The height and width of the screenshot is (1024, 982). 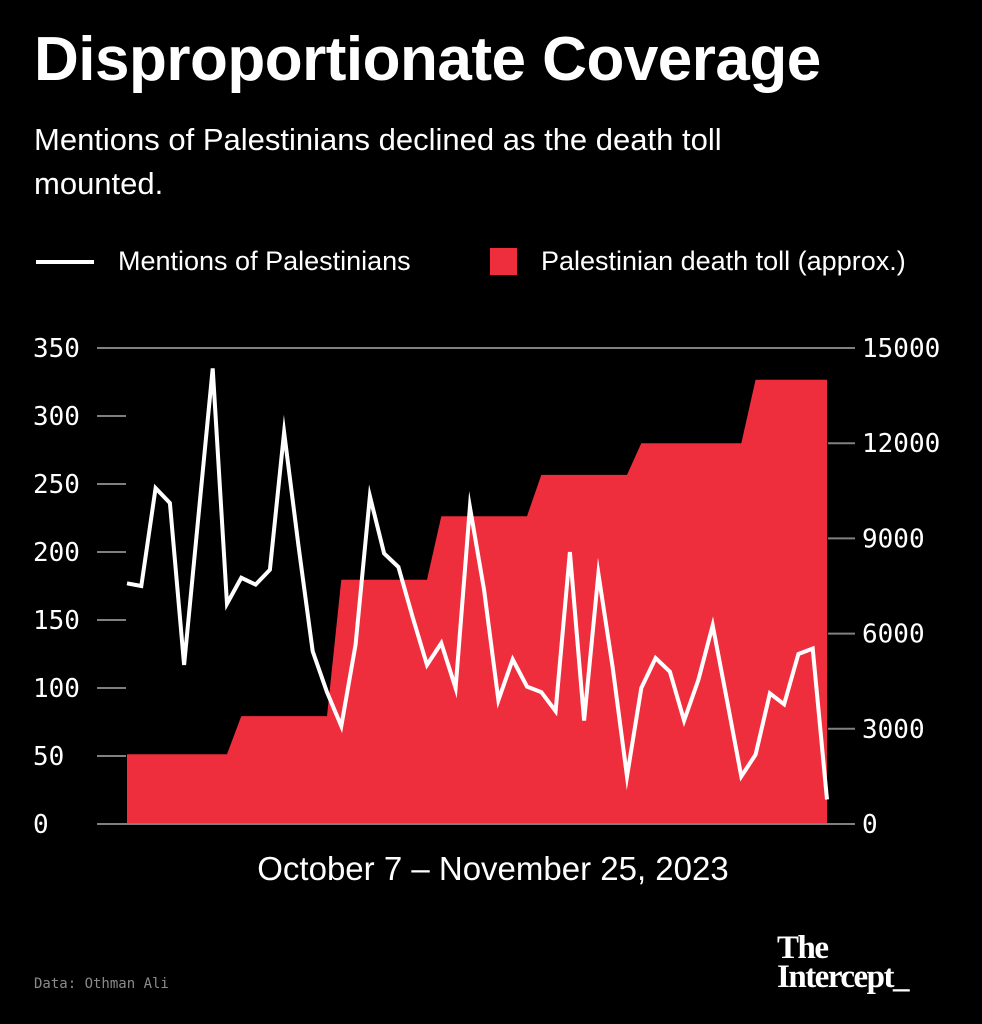 I want to click on legend-item-death-toll: Palestinian death toll (approx.), so click(x=698, y=261).